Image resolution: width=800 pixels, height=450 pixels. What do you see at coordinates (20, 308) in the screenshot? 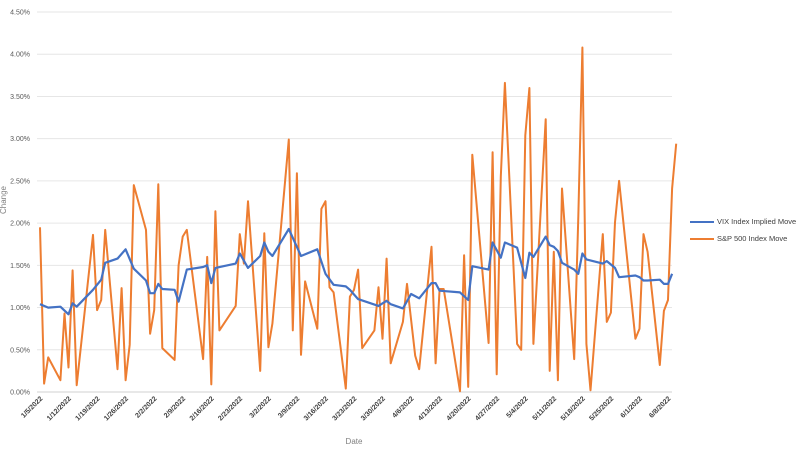
I see `y-tick-label: 1.00%` at bounding box center [20, 308].